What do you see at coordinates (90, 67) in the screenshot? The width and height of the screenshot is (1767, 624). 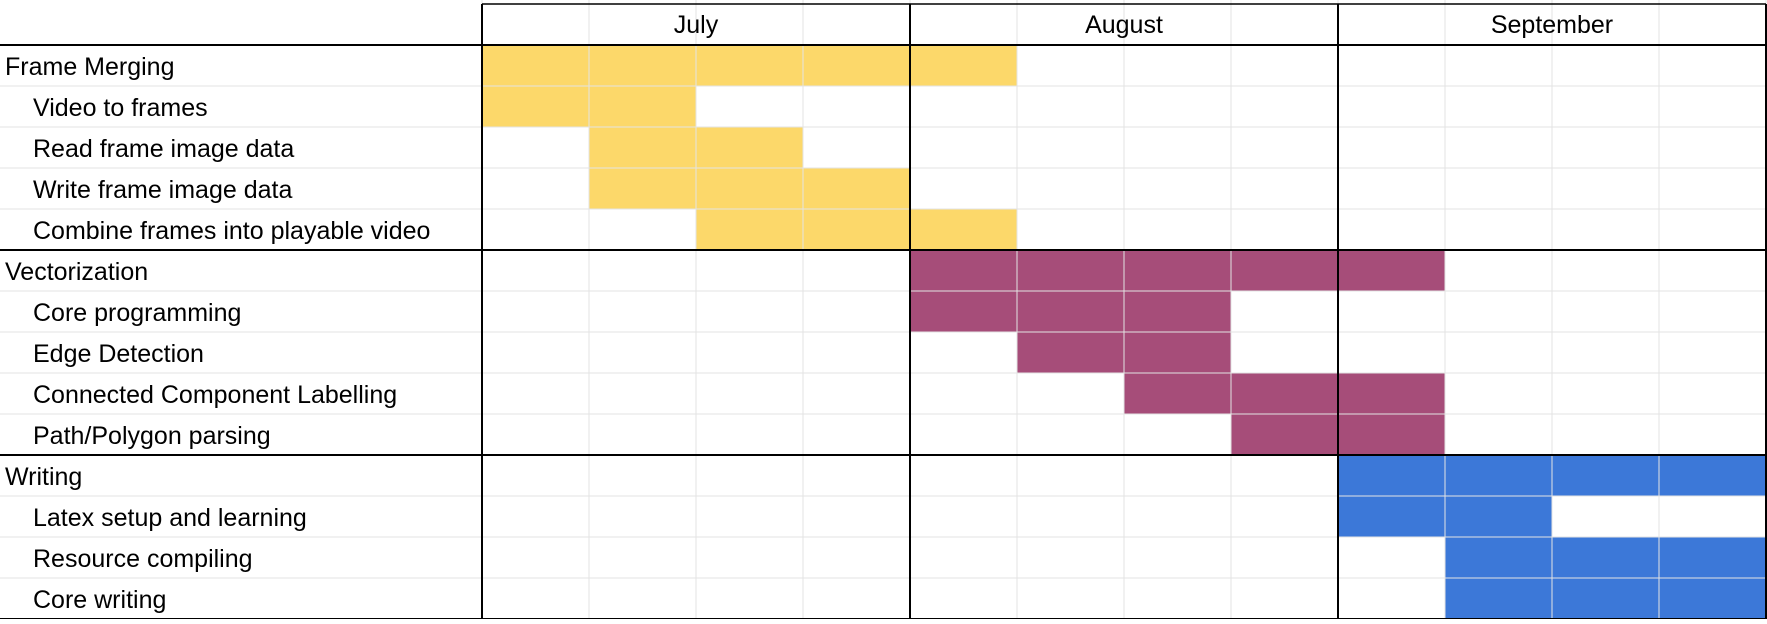 I see `group-label: Frame Merging` at bounding box center [90, 67].